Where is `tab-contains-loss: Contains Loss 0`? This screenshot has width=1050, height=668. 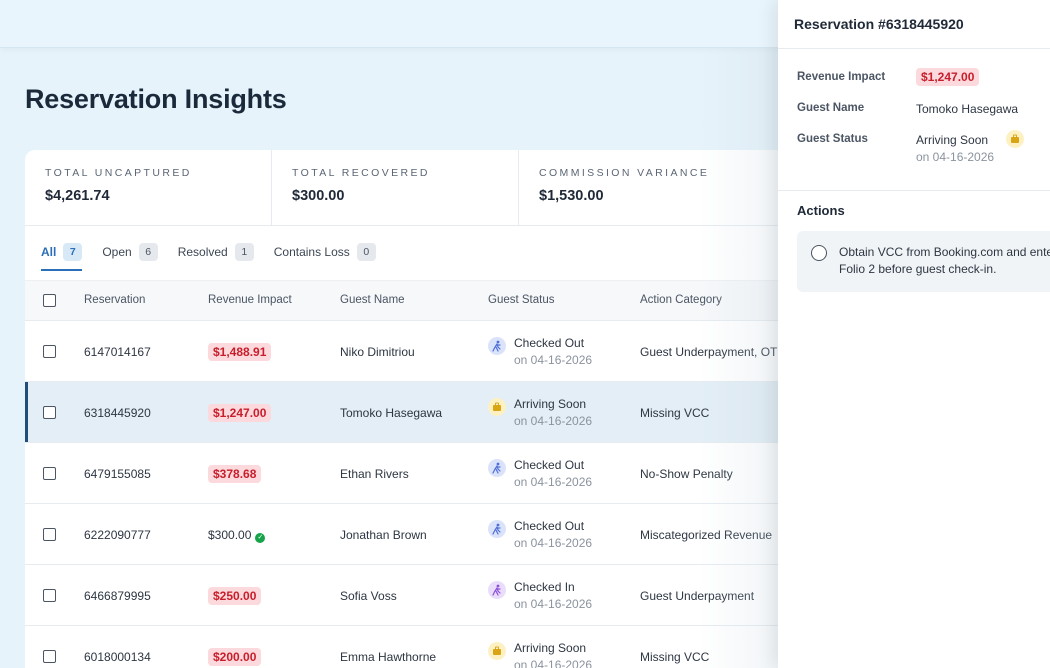
tab-contains-loss: Contains Loss 0 is located at coordinates (325, 252).